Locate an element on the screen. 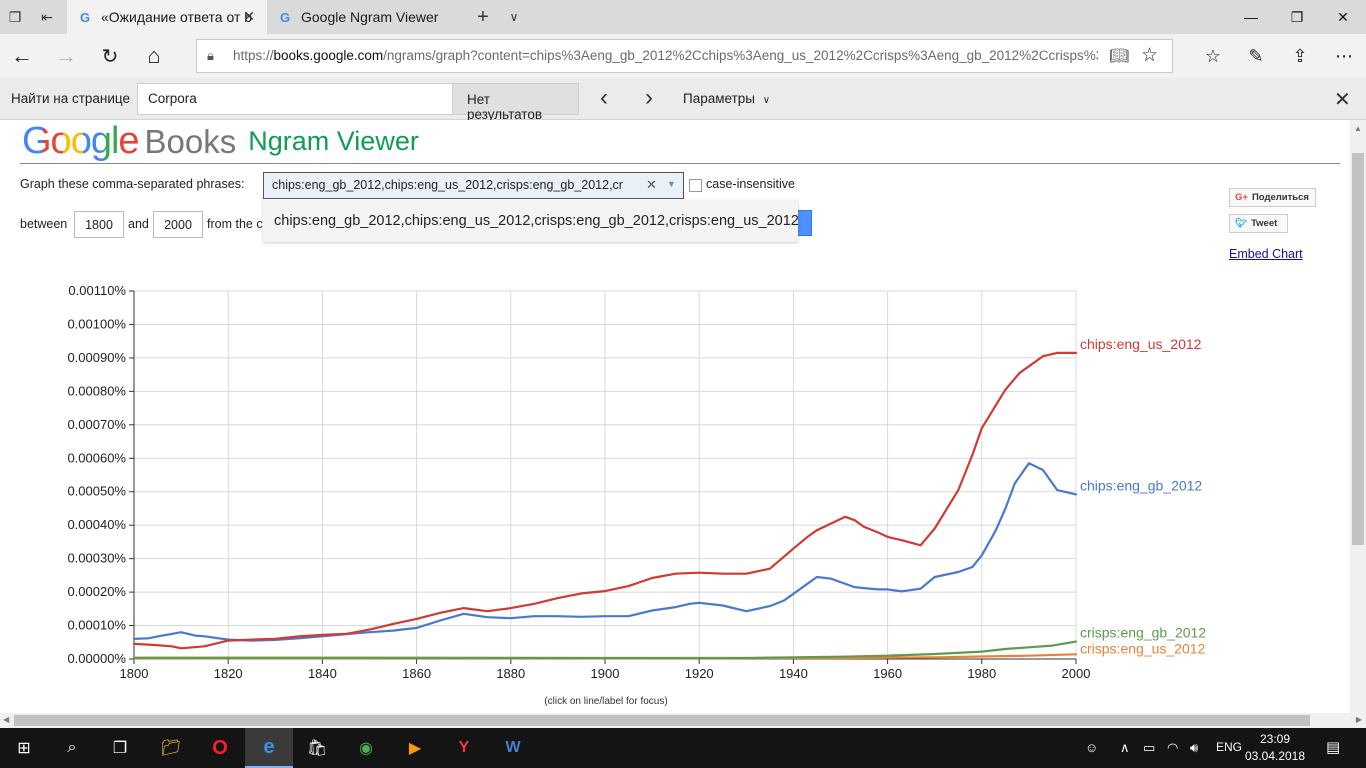 The width and height of the screenshot is (1366, 768). wifi-icon: ◠ is located at coordinates (1173, 747).